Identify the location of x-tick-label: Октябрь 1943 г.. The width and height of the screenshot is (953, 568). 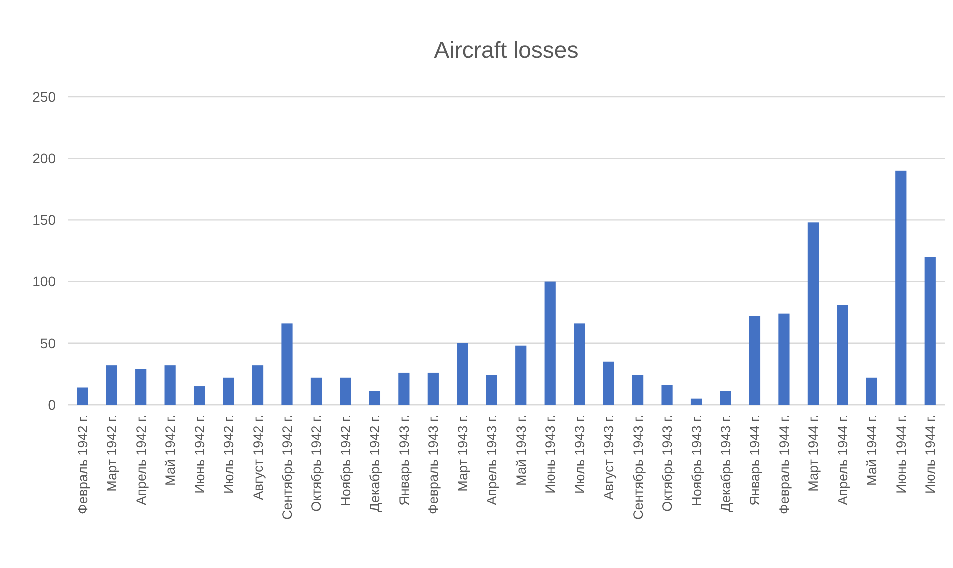
(668, 463).